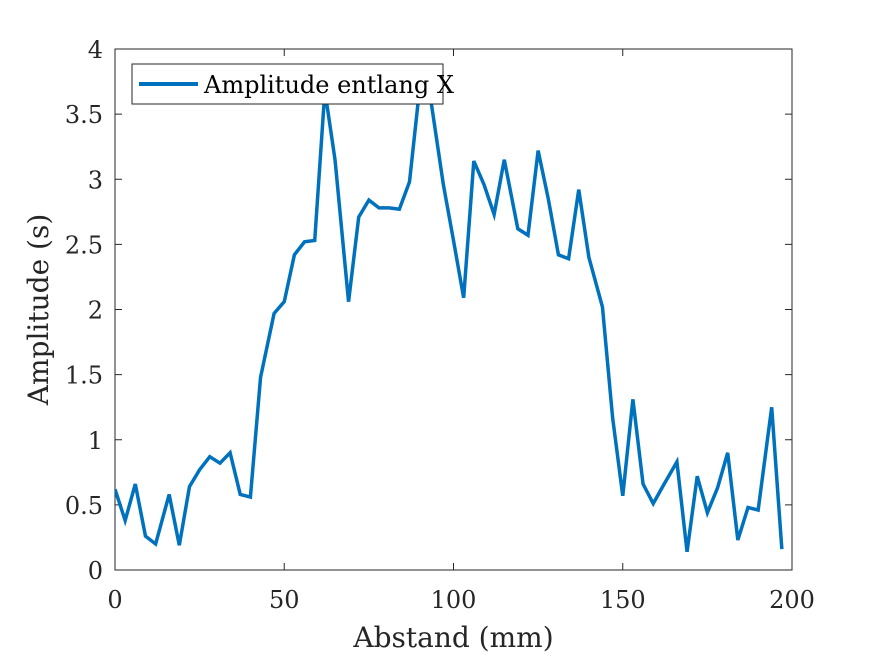  What do you see at coordinates (84, 115) in the screenshot?
I see `y-tick-label: 3.5` at bounding box center [84, 115].